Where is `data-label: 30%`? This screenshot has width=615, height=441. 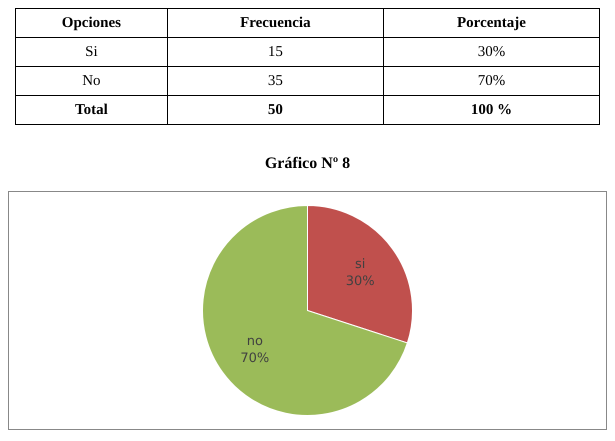 data-label: 30% is located at coordinates (360, 282).